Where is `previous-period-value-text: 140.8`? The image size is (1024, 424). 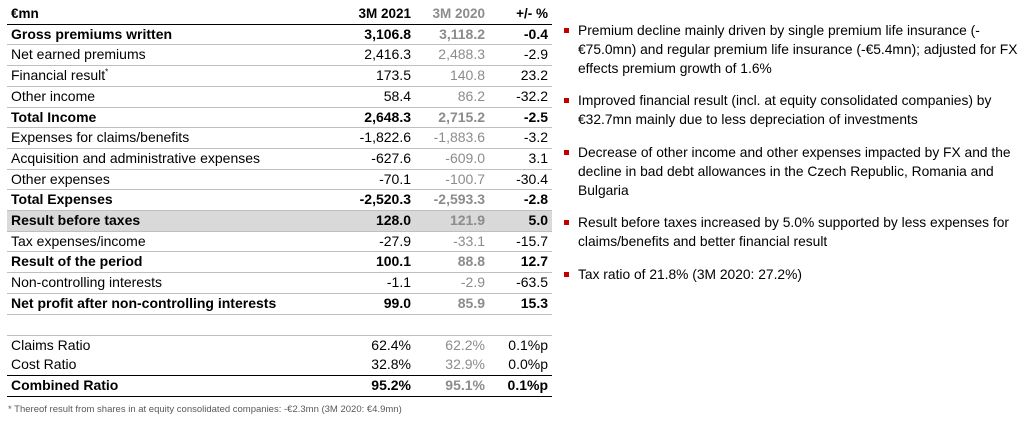 previous-period-value-text: 140.8 is located at coordinates (467, 75).